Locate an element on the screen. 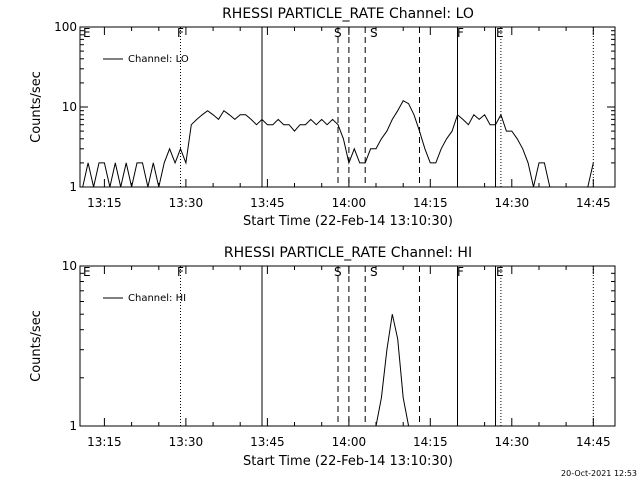  legend: Channel: HI is located at coordinates (144, 298).